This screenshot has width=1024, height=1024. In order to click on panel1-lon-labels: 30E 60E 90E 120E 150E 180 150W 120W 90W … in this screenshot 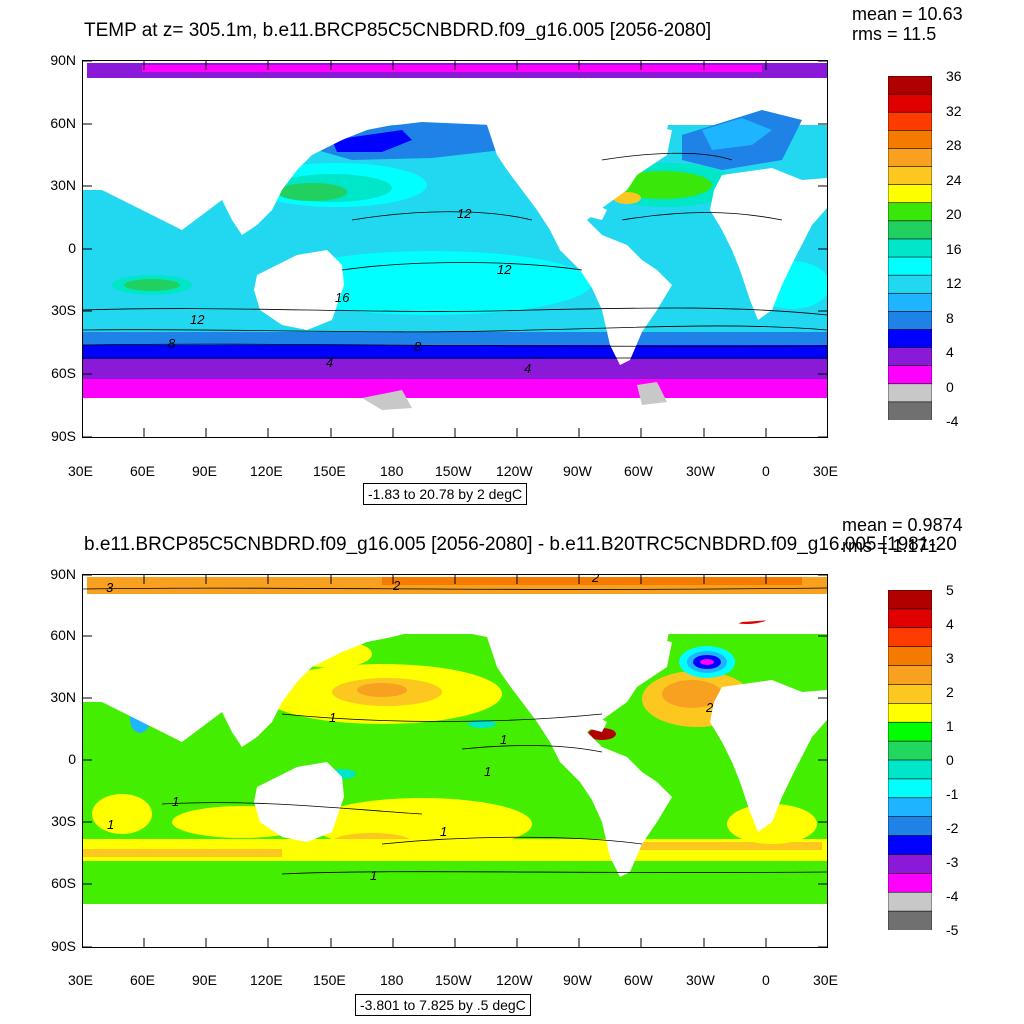, I will do `click(512, 473)`.